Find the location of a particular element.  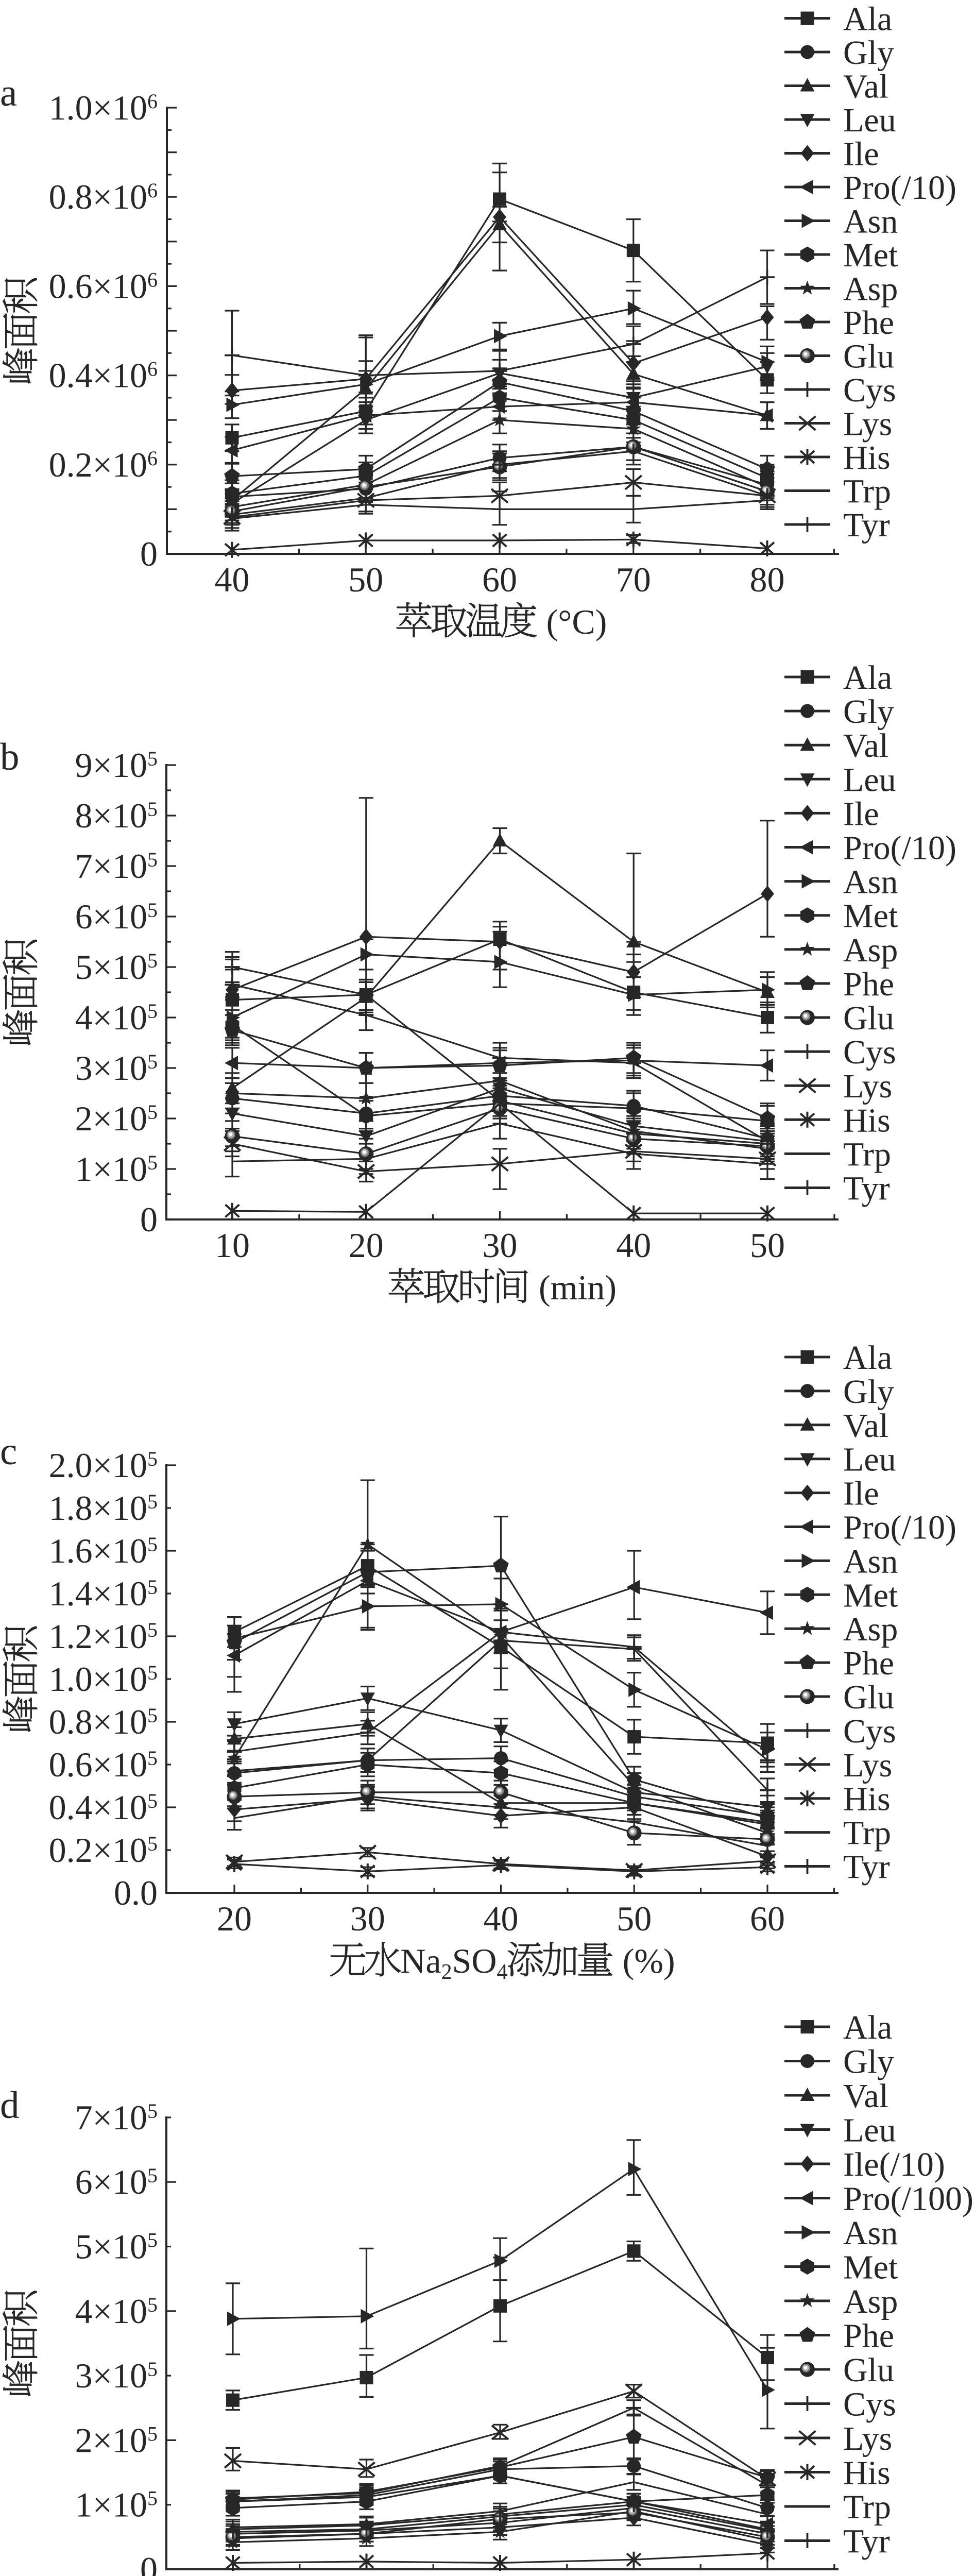

svg-text: 1.8×10⁵ is located at coordinates (103, 1508).